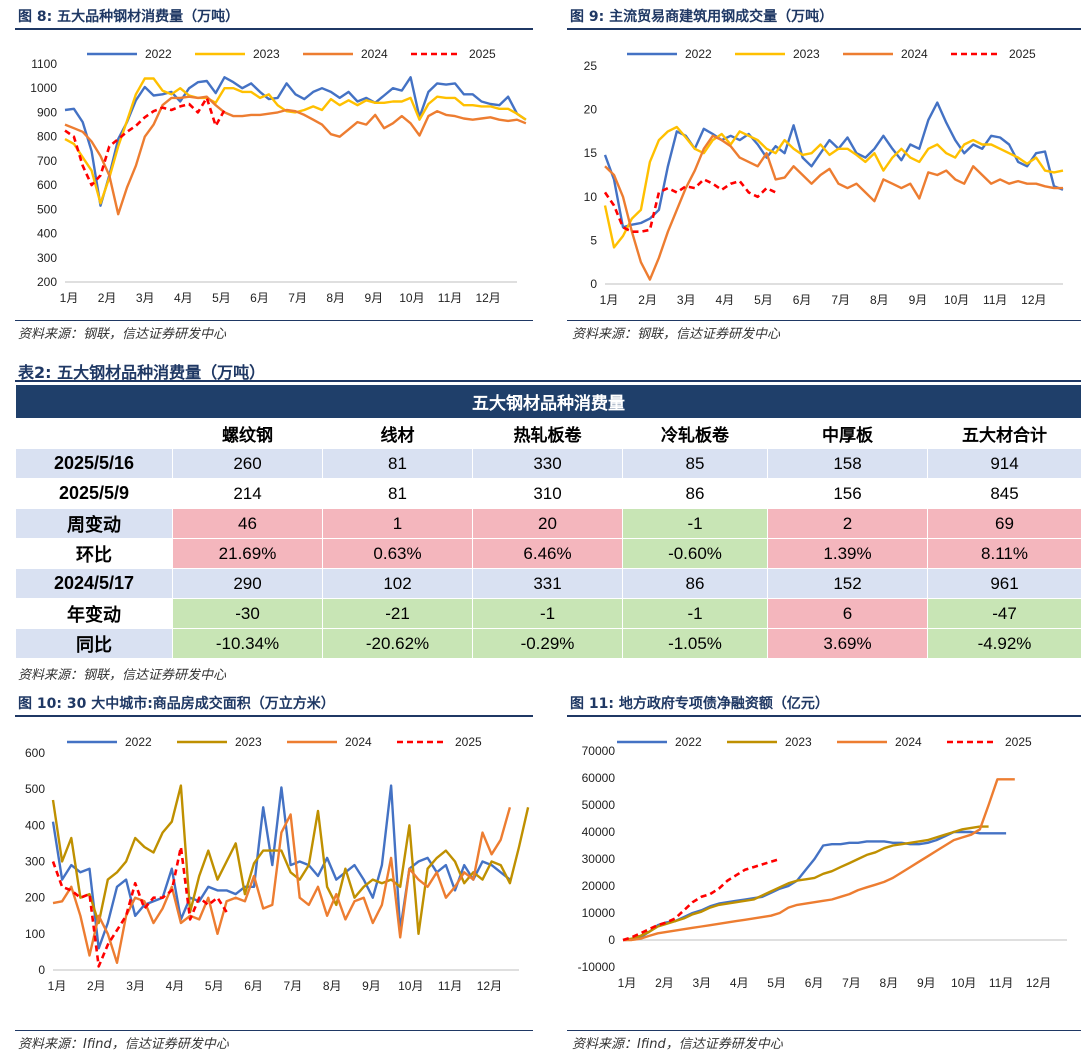  Describe the element at coordinates (94, 433) in the screenshot. I see `table-header-cell` at that location.